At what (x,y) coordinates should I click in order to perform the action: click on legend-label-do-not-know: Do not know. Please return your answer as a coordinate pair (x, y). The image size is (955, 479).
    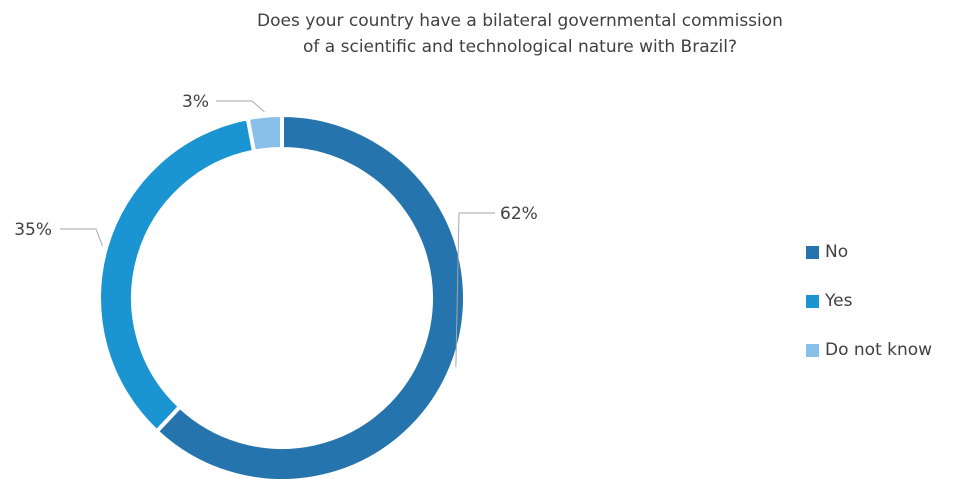
    Looking at the image, I should click on (879, 350).